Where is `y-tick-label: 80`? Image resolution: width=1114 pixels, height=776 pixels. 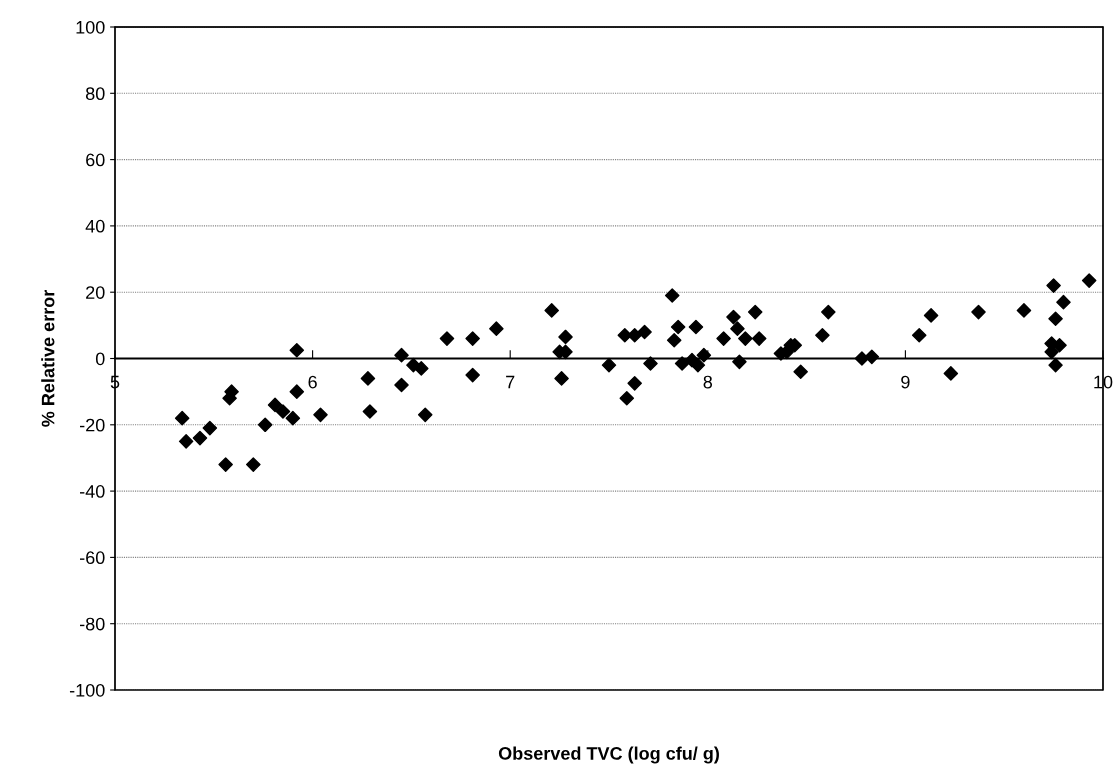
y-tick-label: 80 is located at coordinates (95, 94).